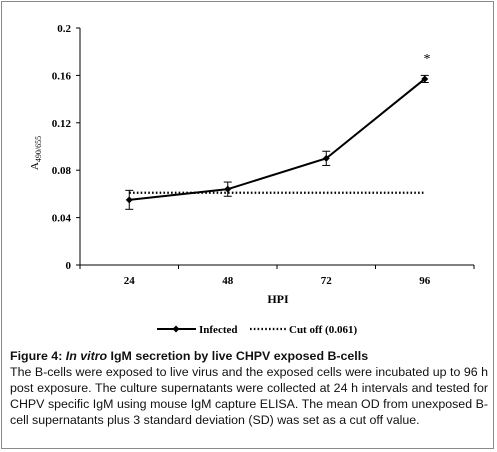 The width and height of the screenshot is (497, 452). I want to click on y-tick-label: 0.04, so click(62, 219).